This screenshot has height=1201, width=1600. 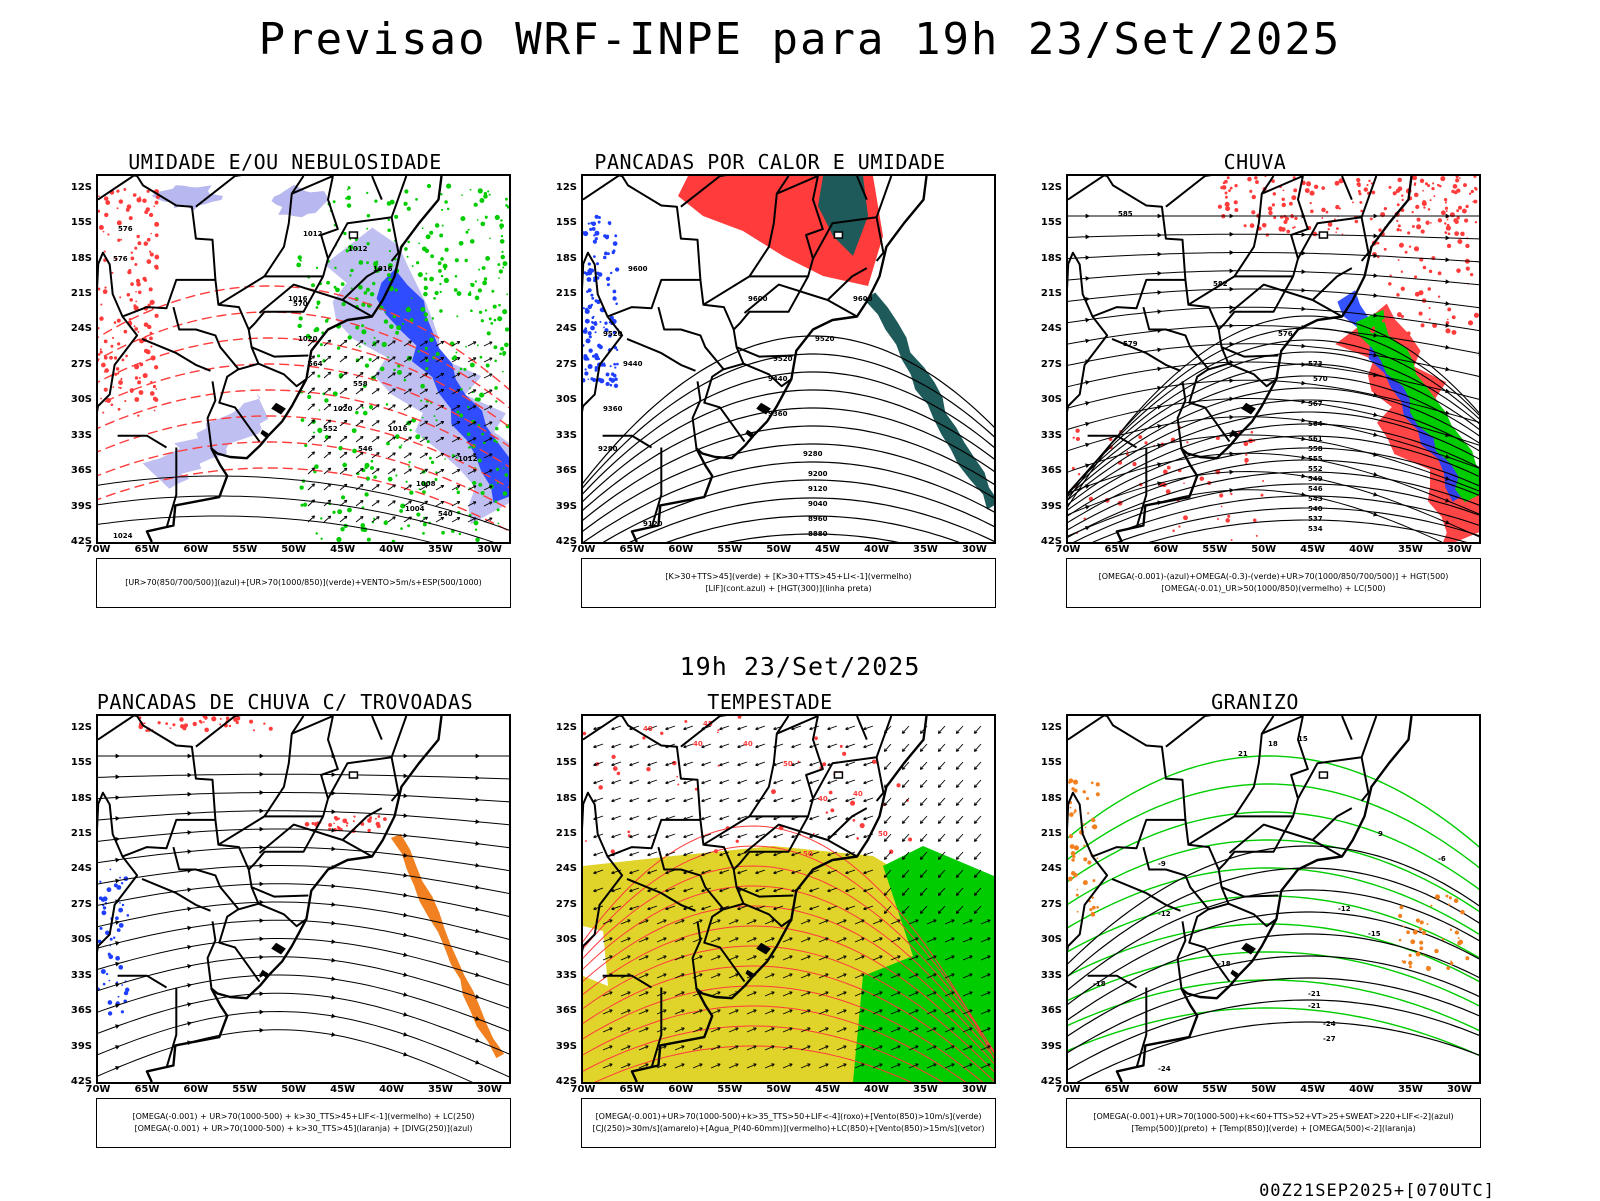 What do you see at coordinates (1315, 439) in the screenshot?
I see `contour-label: 561` at bounding box center [1315, 439].